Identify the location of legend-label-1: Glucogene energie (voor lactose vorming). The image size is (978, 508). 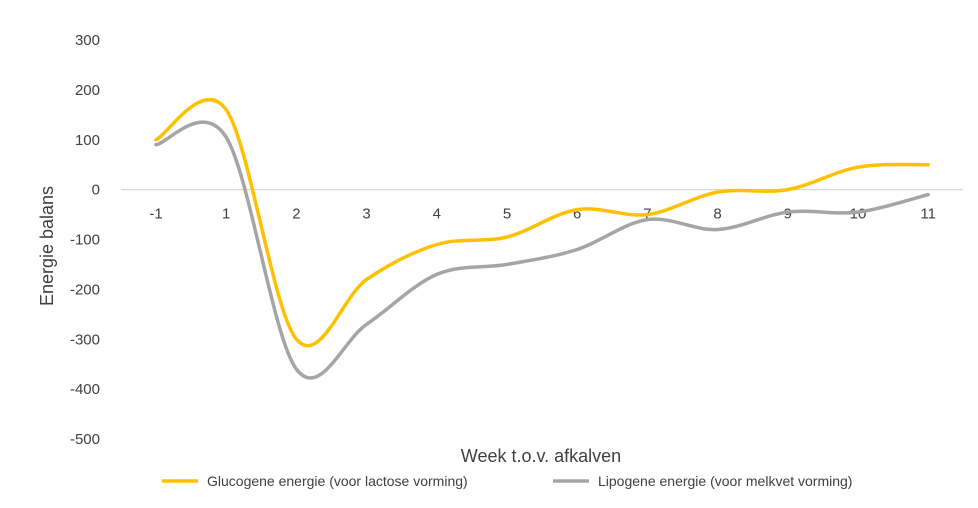
(337, 481).